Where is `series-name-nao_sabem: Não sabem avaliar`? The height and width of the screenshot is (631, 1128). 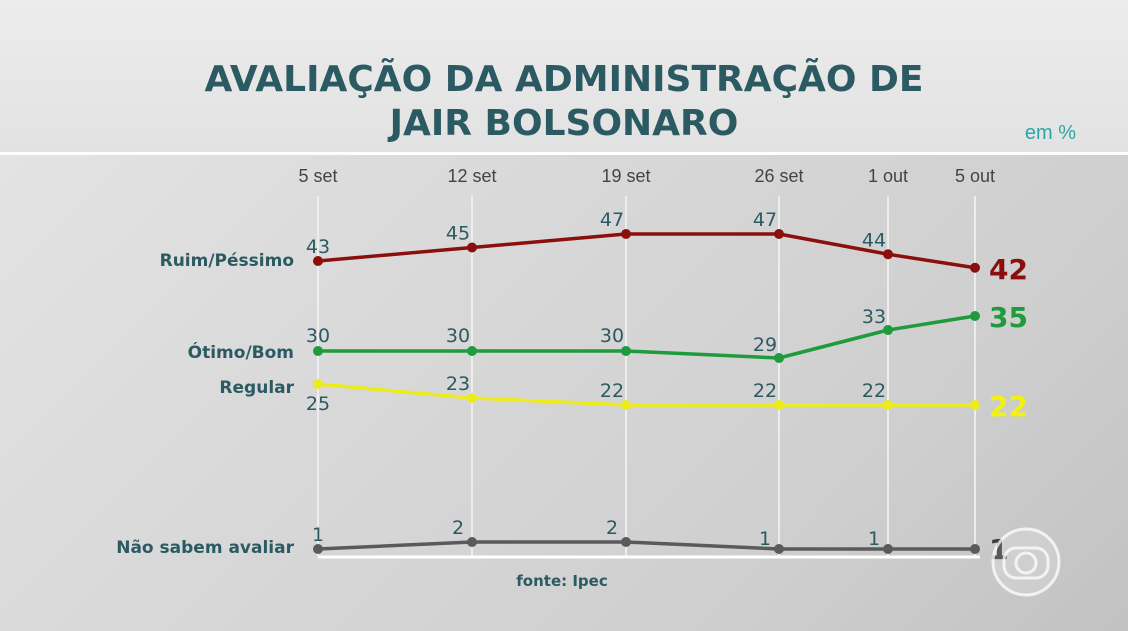 series-name-nao_sabem: Não sabem avaliar is located at coordinates (205, 548).